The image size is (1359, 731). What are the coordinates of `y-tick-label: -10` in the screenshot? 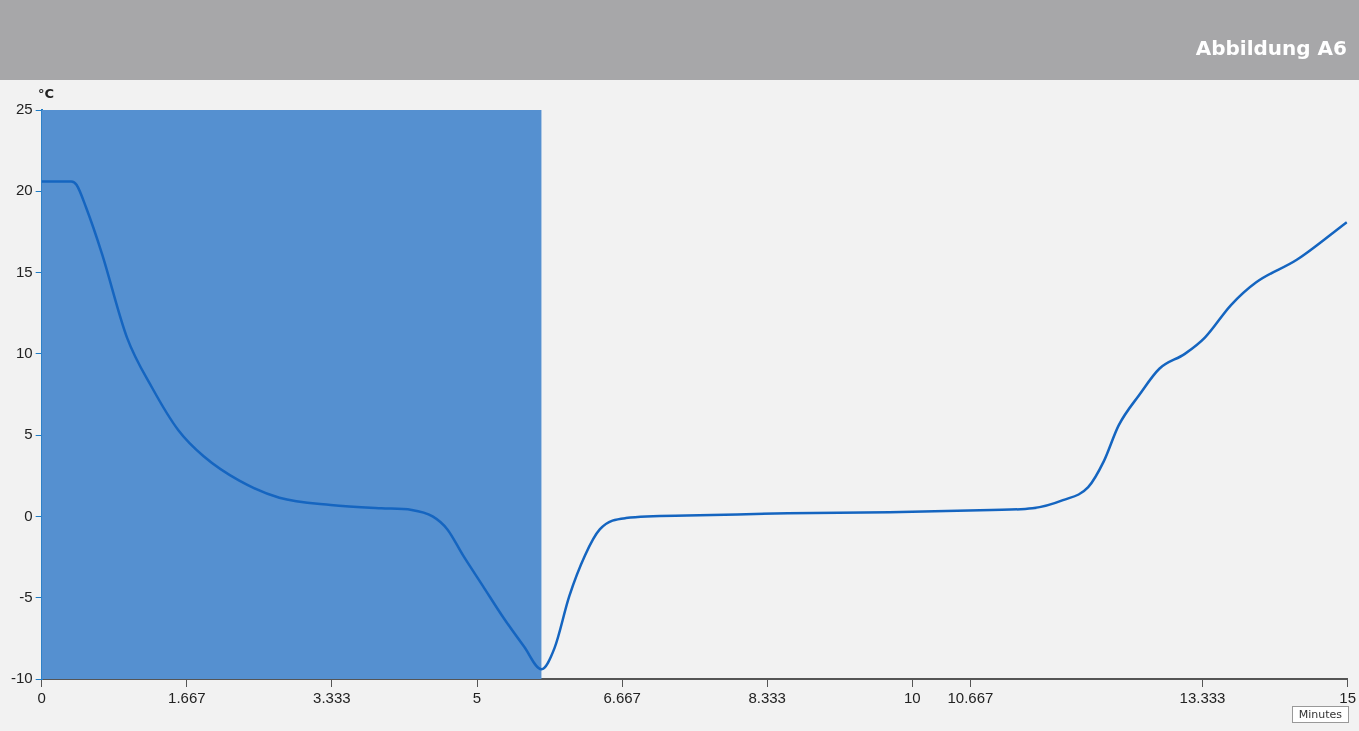 It's located at (21, 678).